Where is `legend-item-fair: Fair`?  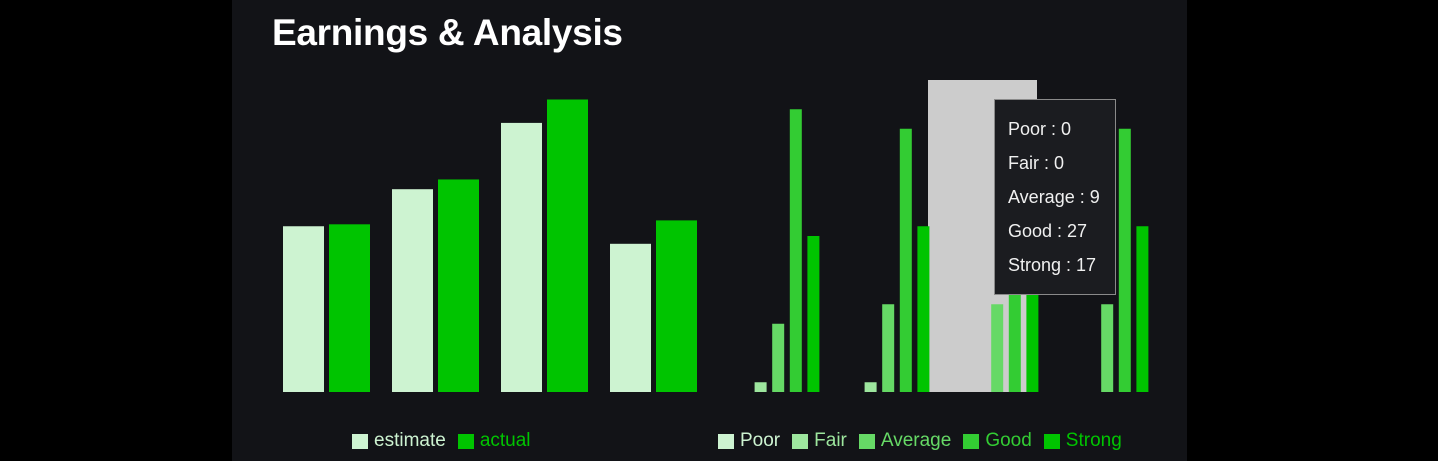
legend-item-fair: Fair is located at coordinates (819, 441).